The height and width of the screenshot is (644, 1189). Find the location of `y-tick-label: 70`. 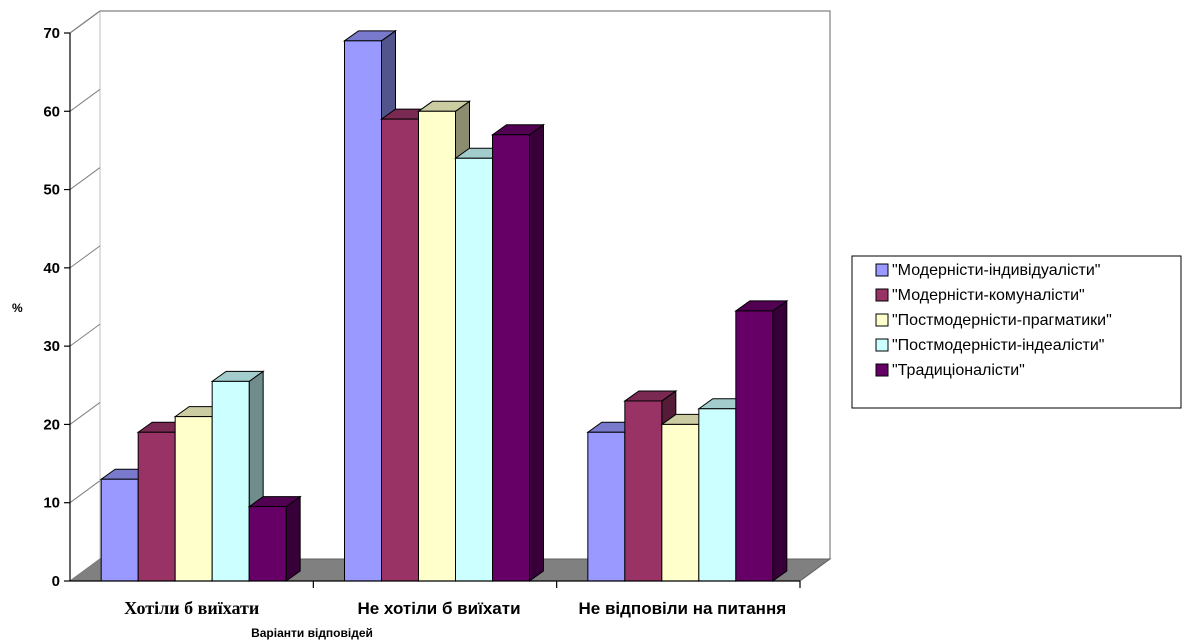

y-tick-label: 70 is located at coordinates (51, 33).